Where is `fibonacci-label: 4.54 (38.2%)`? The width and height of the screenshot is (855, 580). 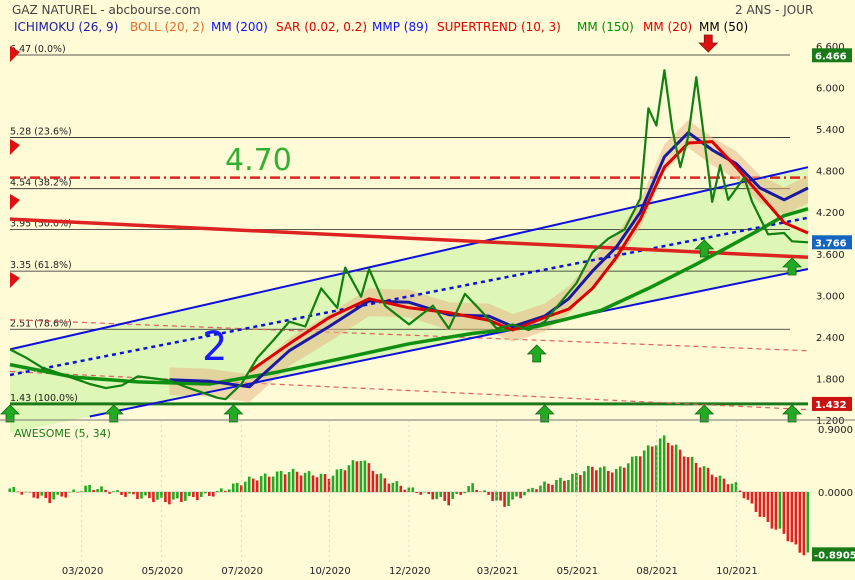 fibonacci-label: 4.54 (38.2%) is located at coordinates (41, 183).